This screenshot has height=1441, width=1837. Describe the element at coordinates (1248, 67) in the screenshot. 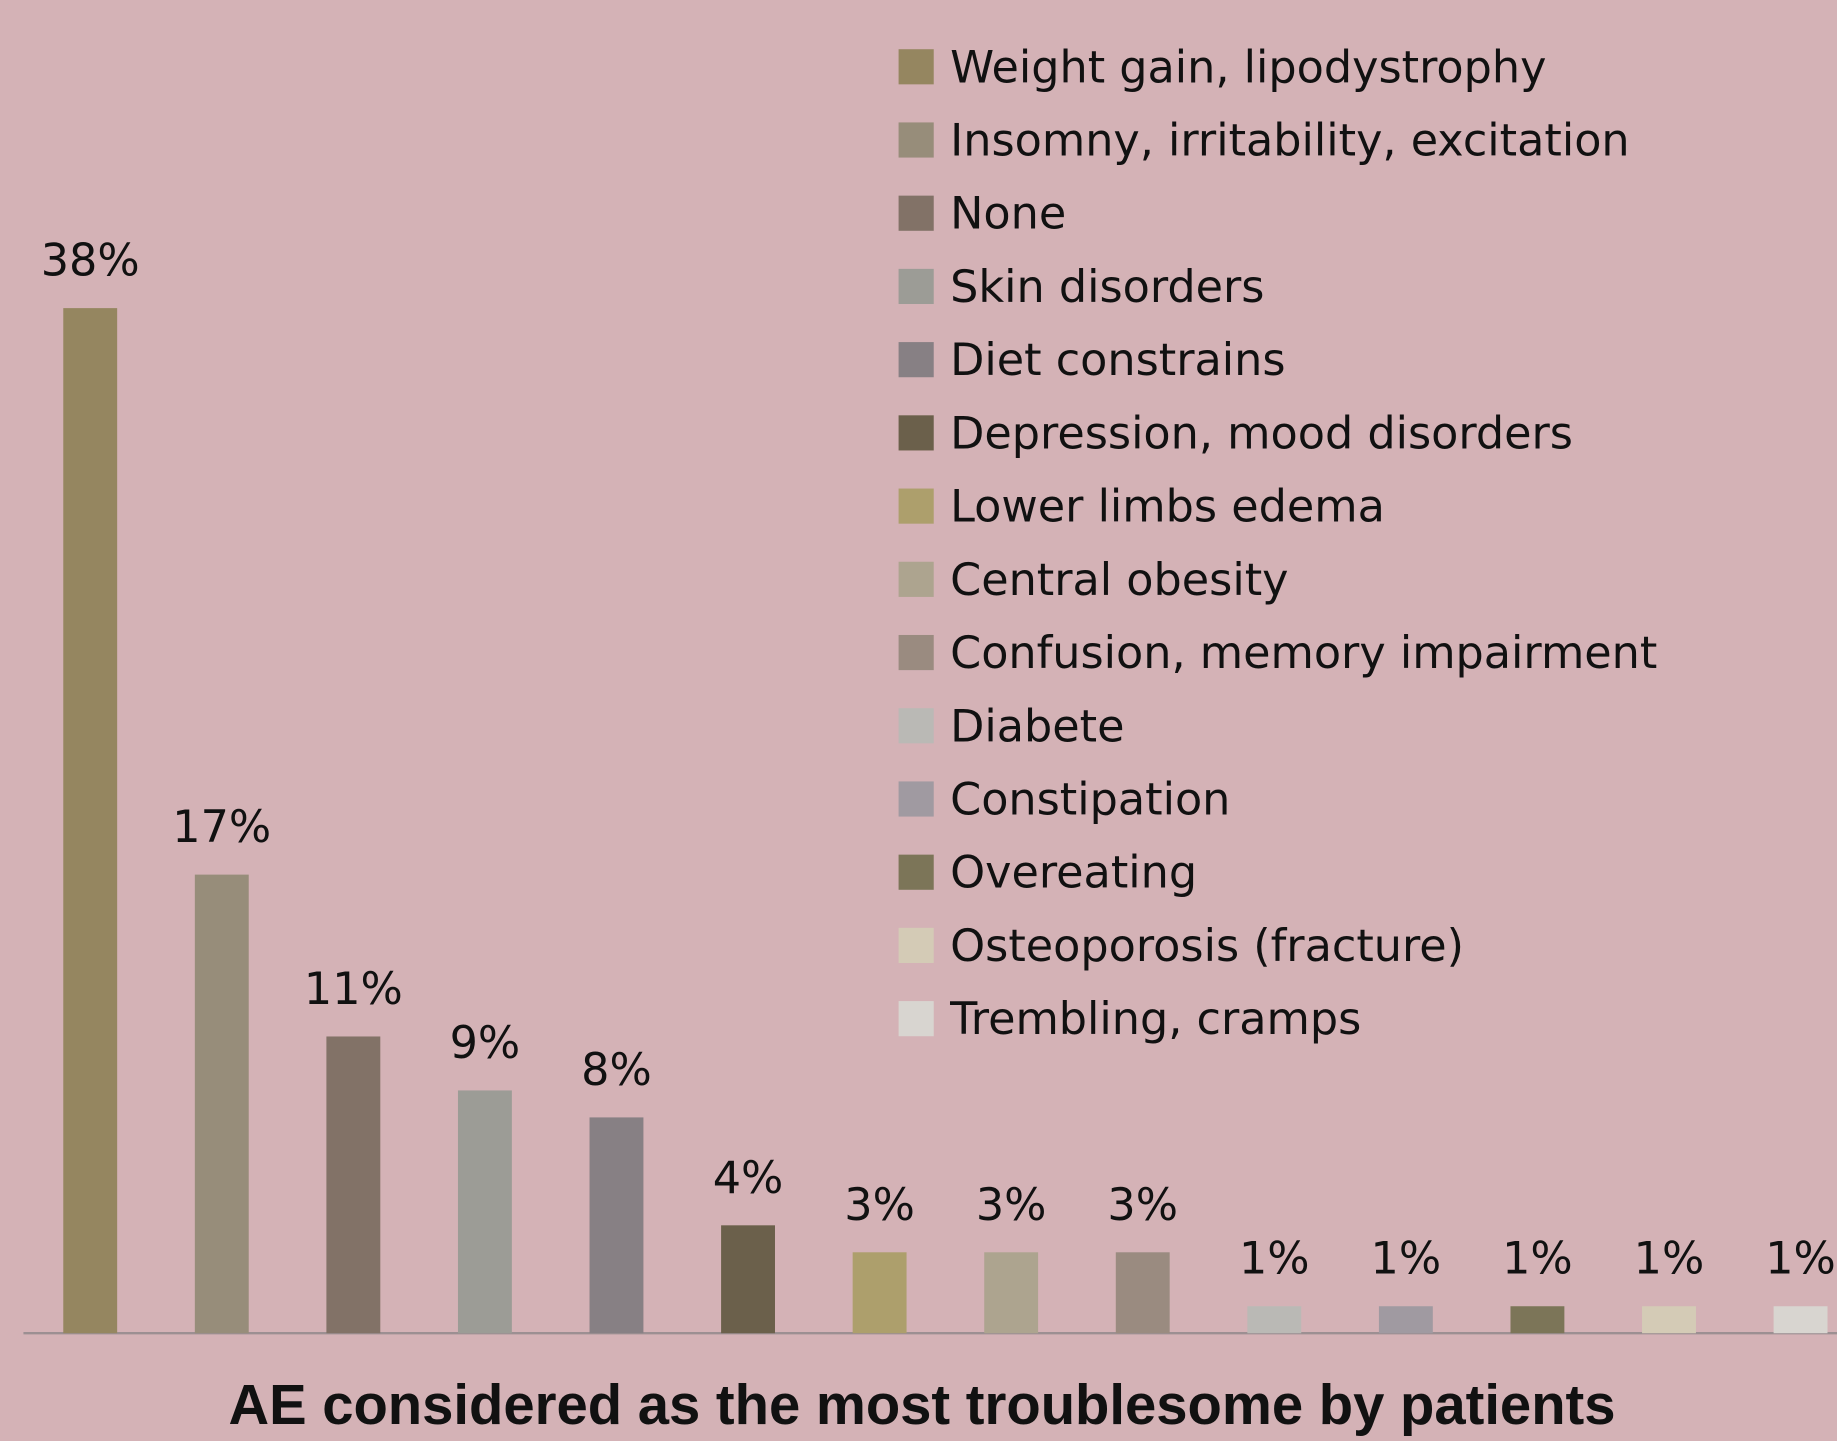

I see `legend-label: Weight gain, lipodystrophy` at that location.